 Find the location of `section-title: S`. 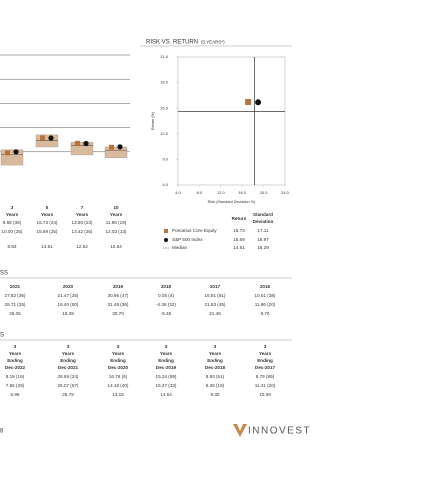

section-title: S is located at coordinates (2, 336).